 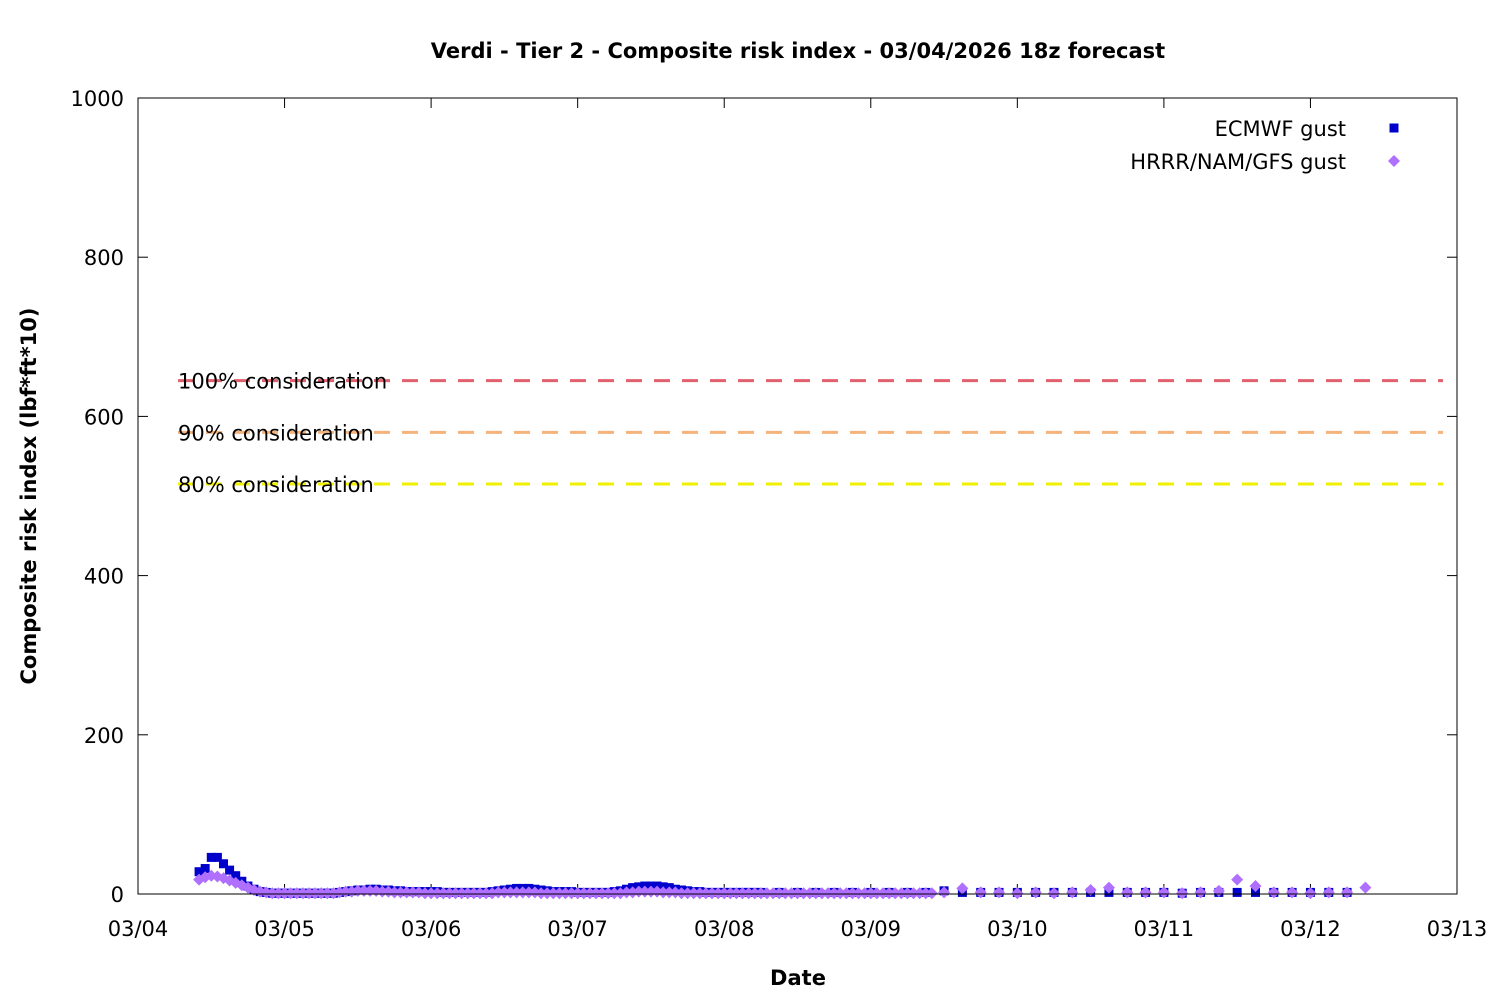 I want to click on x-tick-label: 03/13, so click(x=1457, y=929).